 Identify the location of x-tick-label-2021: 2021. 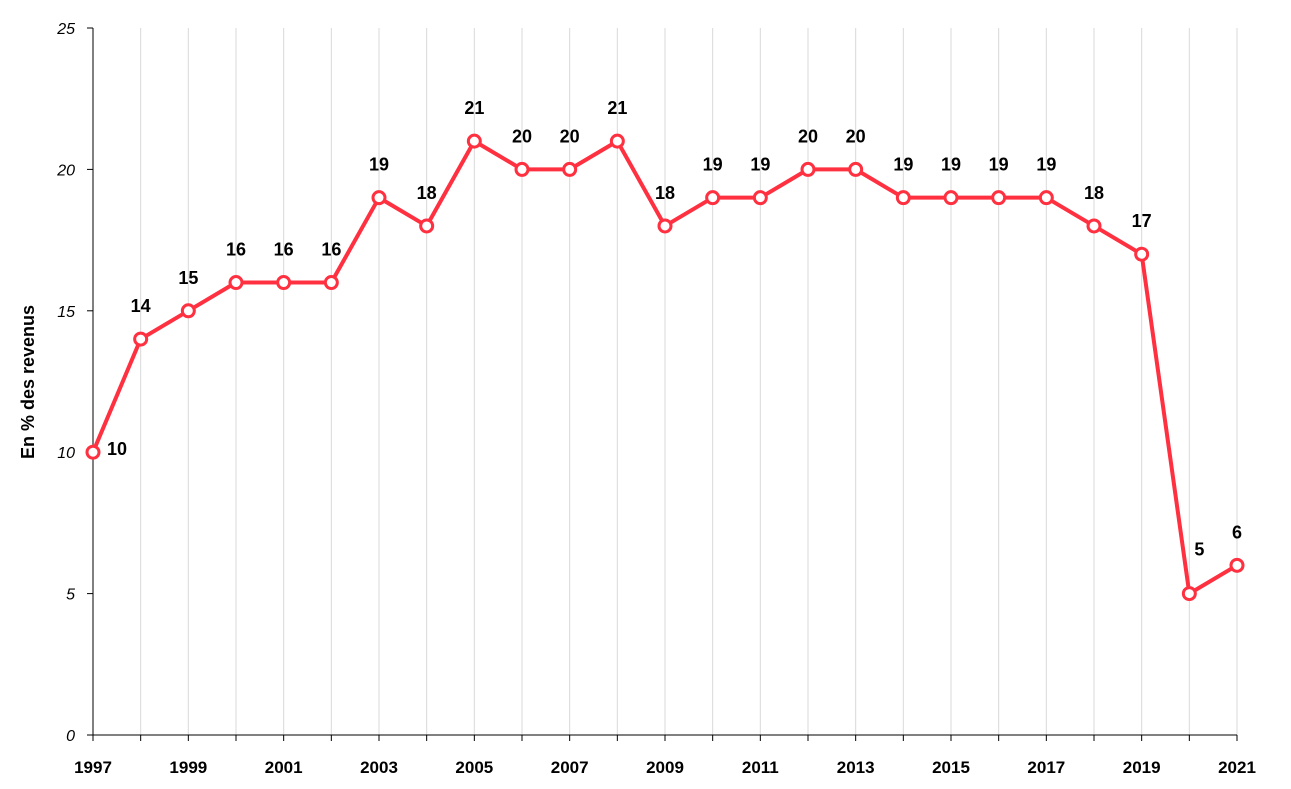
(1237, 767).